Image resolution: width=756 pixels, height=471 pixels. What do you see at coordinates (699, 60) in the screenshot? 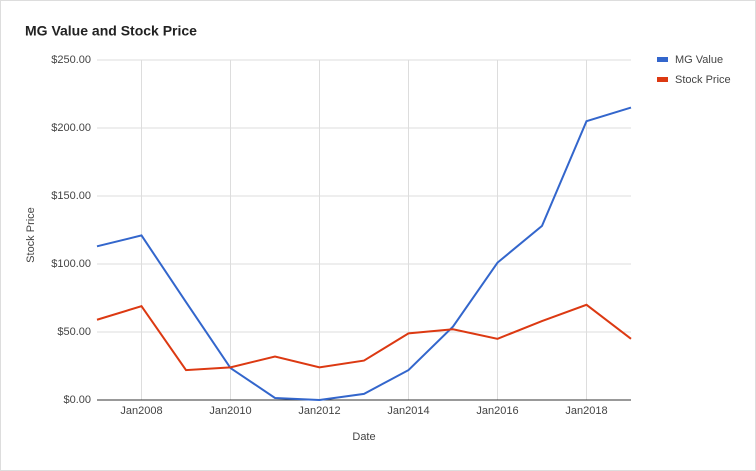
I see `legend-label: MG Value` at bounding box center [699, 60].